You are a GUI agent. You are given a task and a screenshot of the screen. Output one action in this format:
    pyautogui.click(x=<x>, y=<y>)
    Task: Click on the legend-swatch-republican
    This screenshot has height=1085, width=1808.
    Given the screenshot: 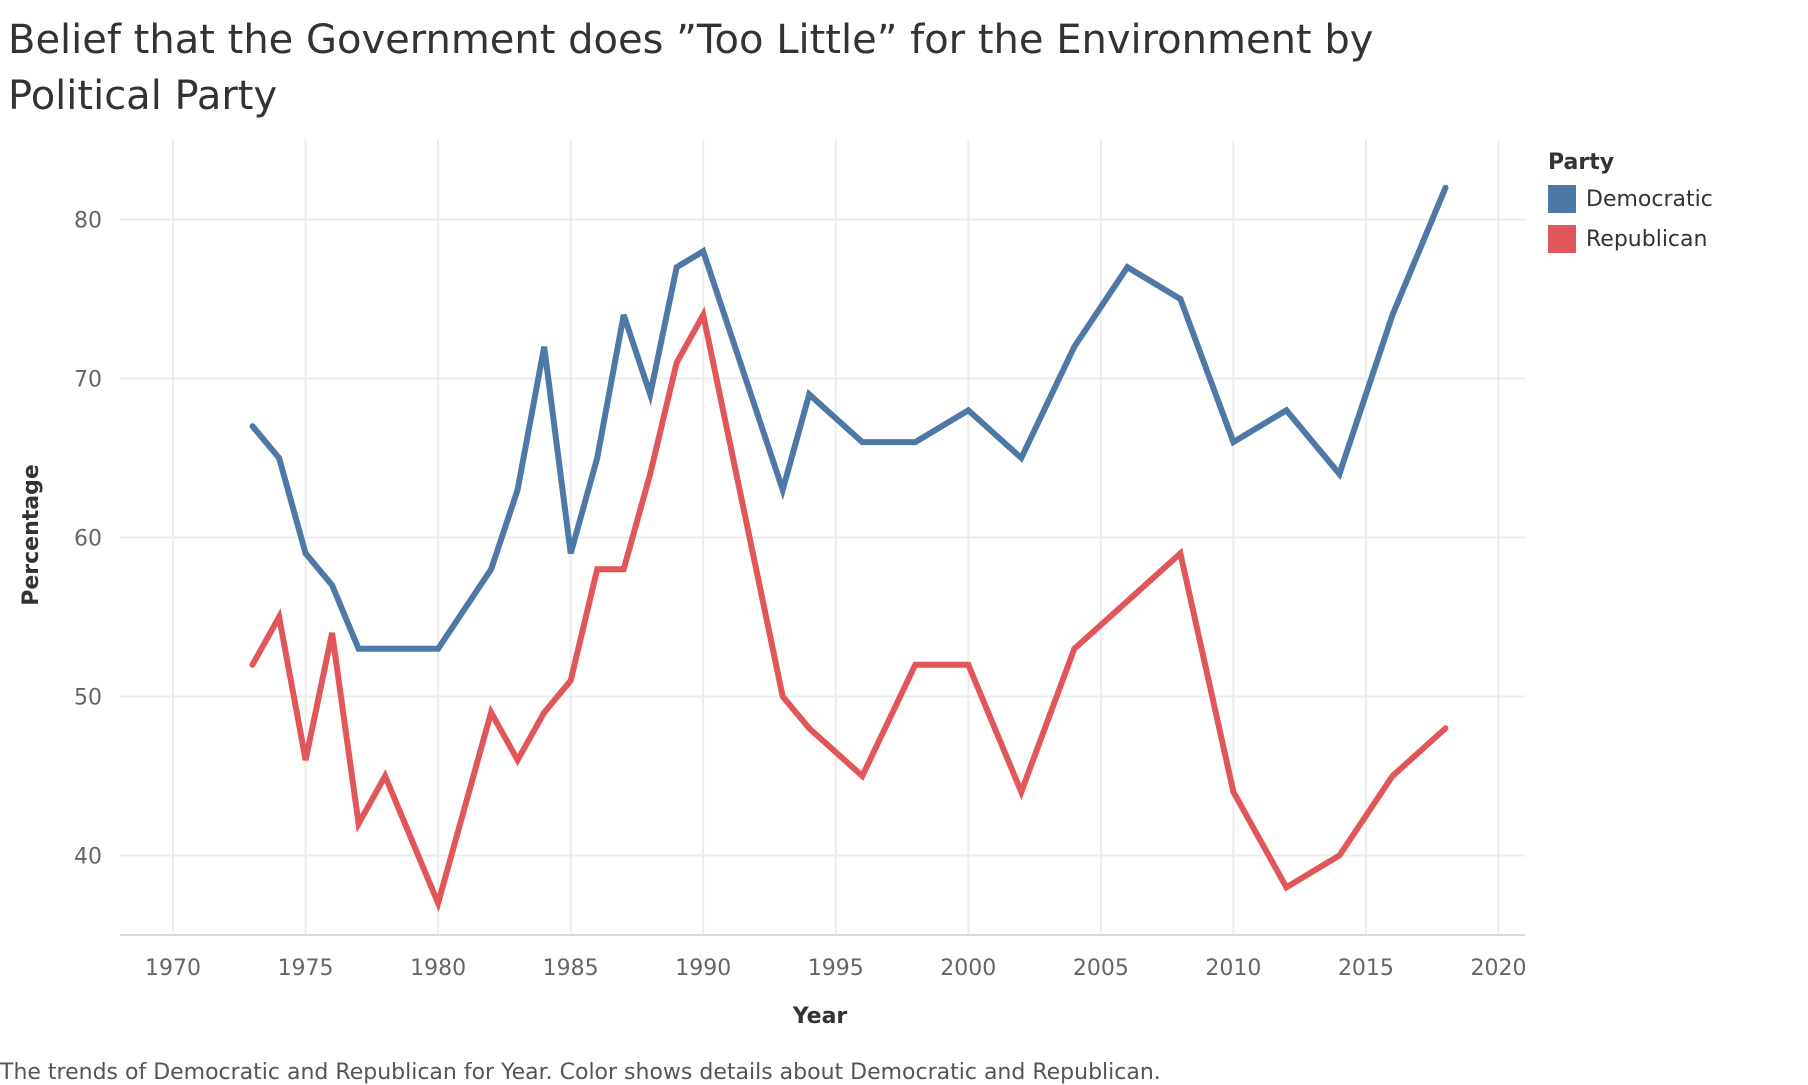 What is the action you would take?
    pyautogui.click(x=1562, y=239)
    